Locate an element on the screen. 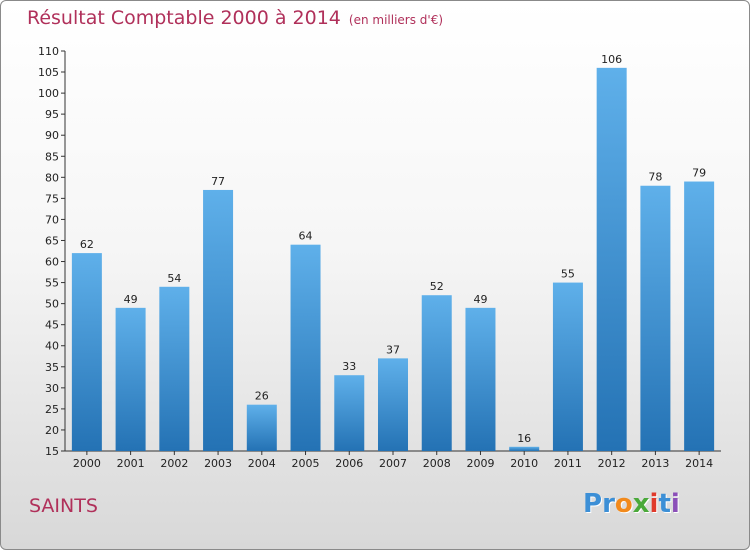 This screenshot has height=550, width=750. bar-value-label: 77 is located at coordinates (218, 181).